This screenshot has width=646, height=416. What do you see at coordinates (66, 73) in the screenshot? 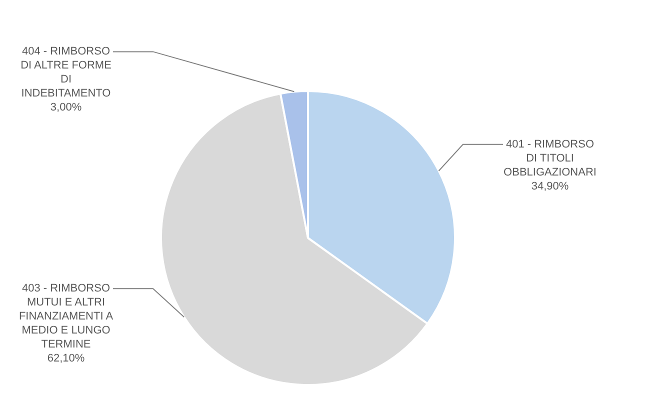
I see `slice-label: 404 - RIMBORSO DI ALTRE FORME DI INDEBITAMENTO` at bounding box center [66, 73].